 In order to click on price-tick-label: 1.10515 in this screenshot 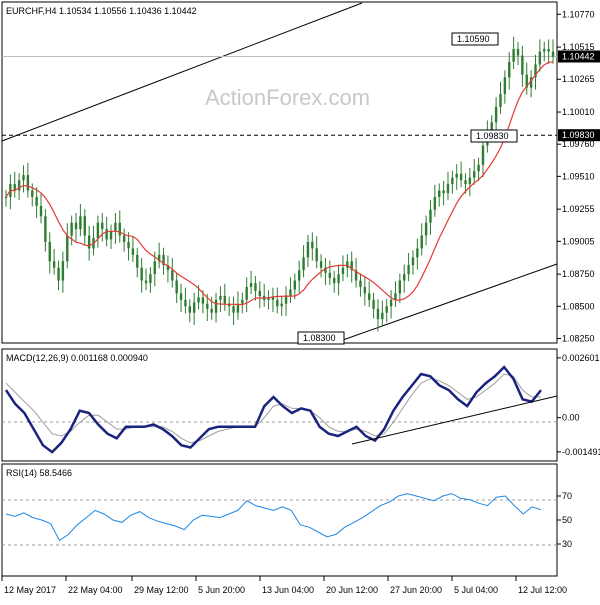, I will do `click(578, 47)`.